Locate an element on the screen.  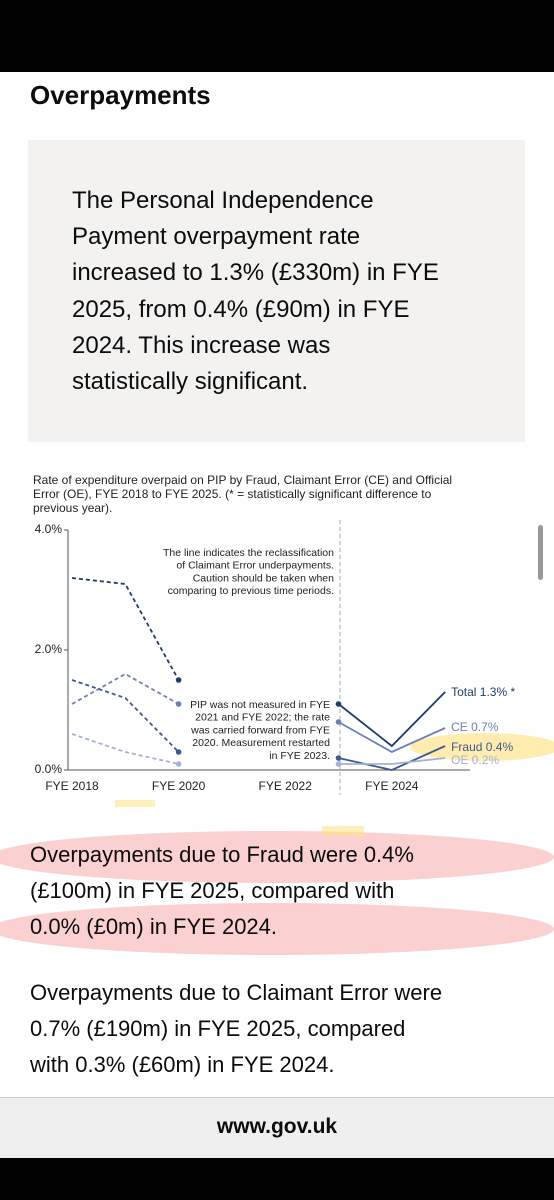
y-tick-label: 0.0% is located at coordinates (49, 769).